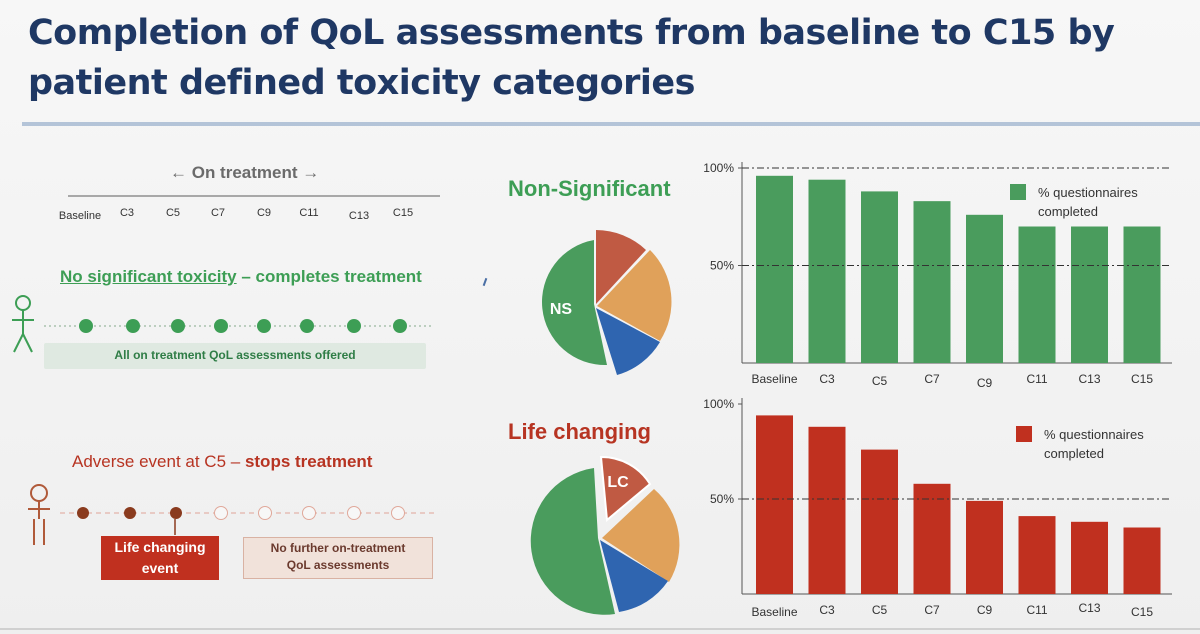 The width and height of the screenshot is (1200, 634). Describe the element at coordinates (338, 565) in the screenshot. I see `no-further-line2: QoL assessments` at that location.